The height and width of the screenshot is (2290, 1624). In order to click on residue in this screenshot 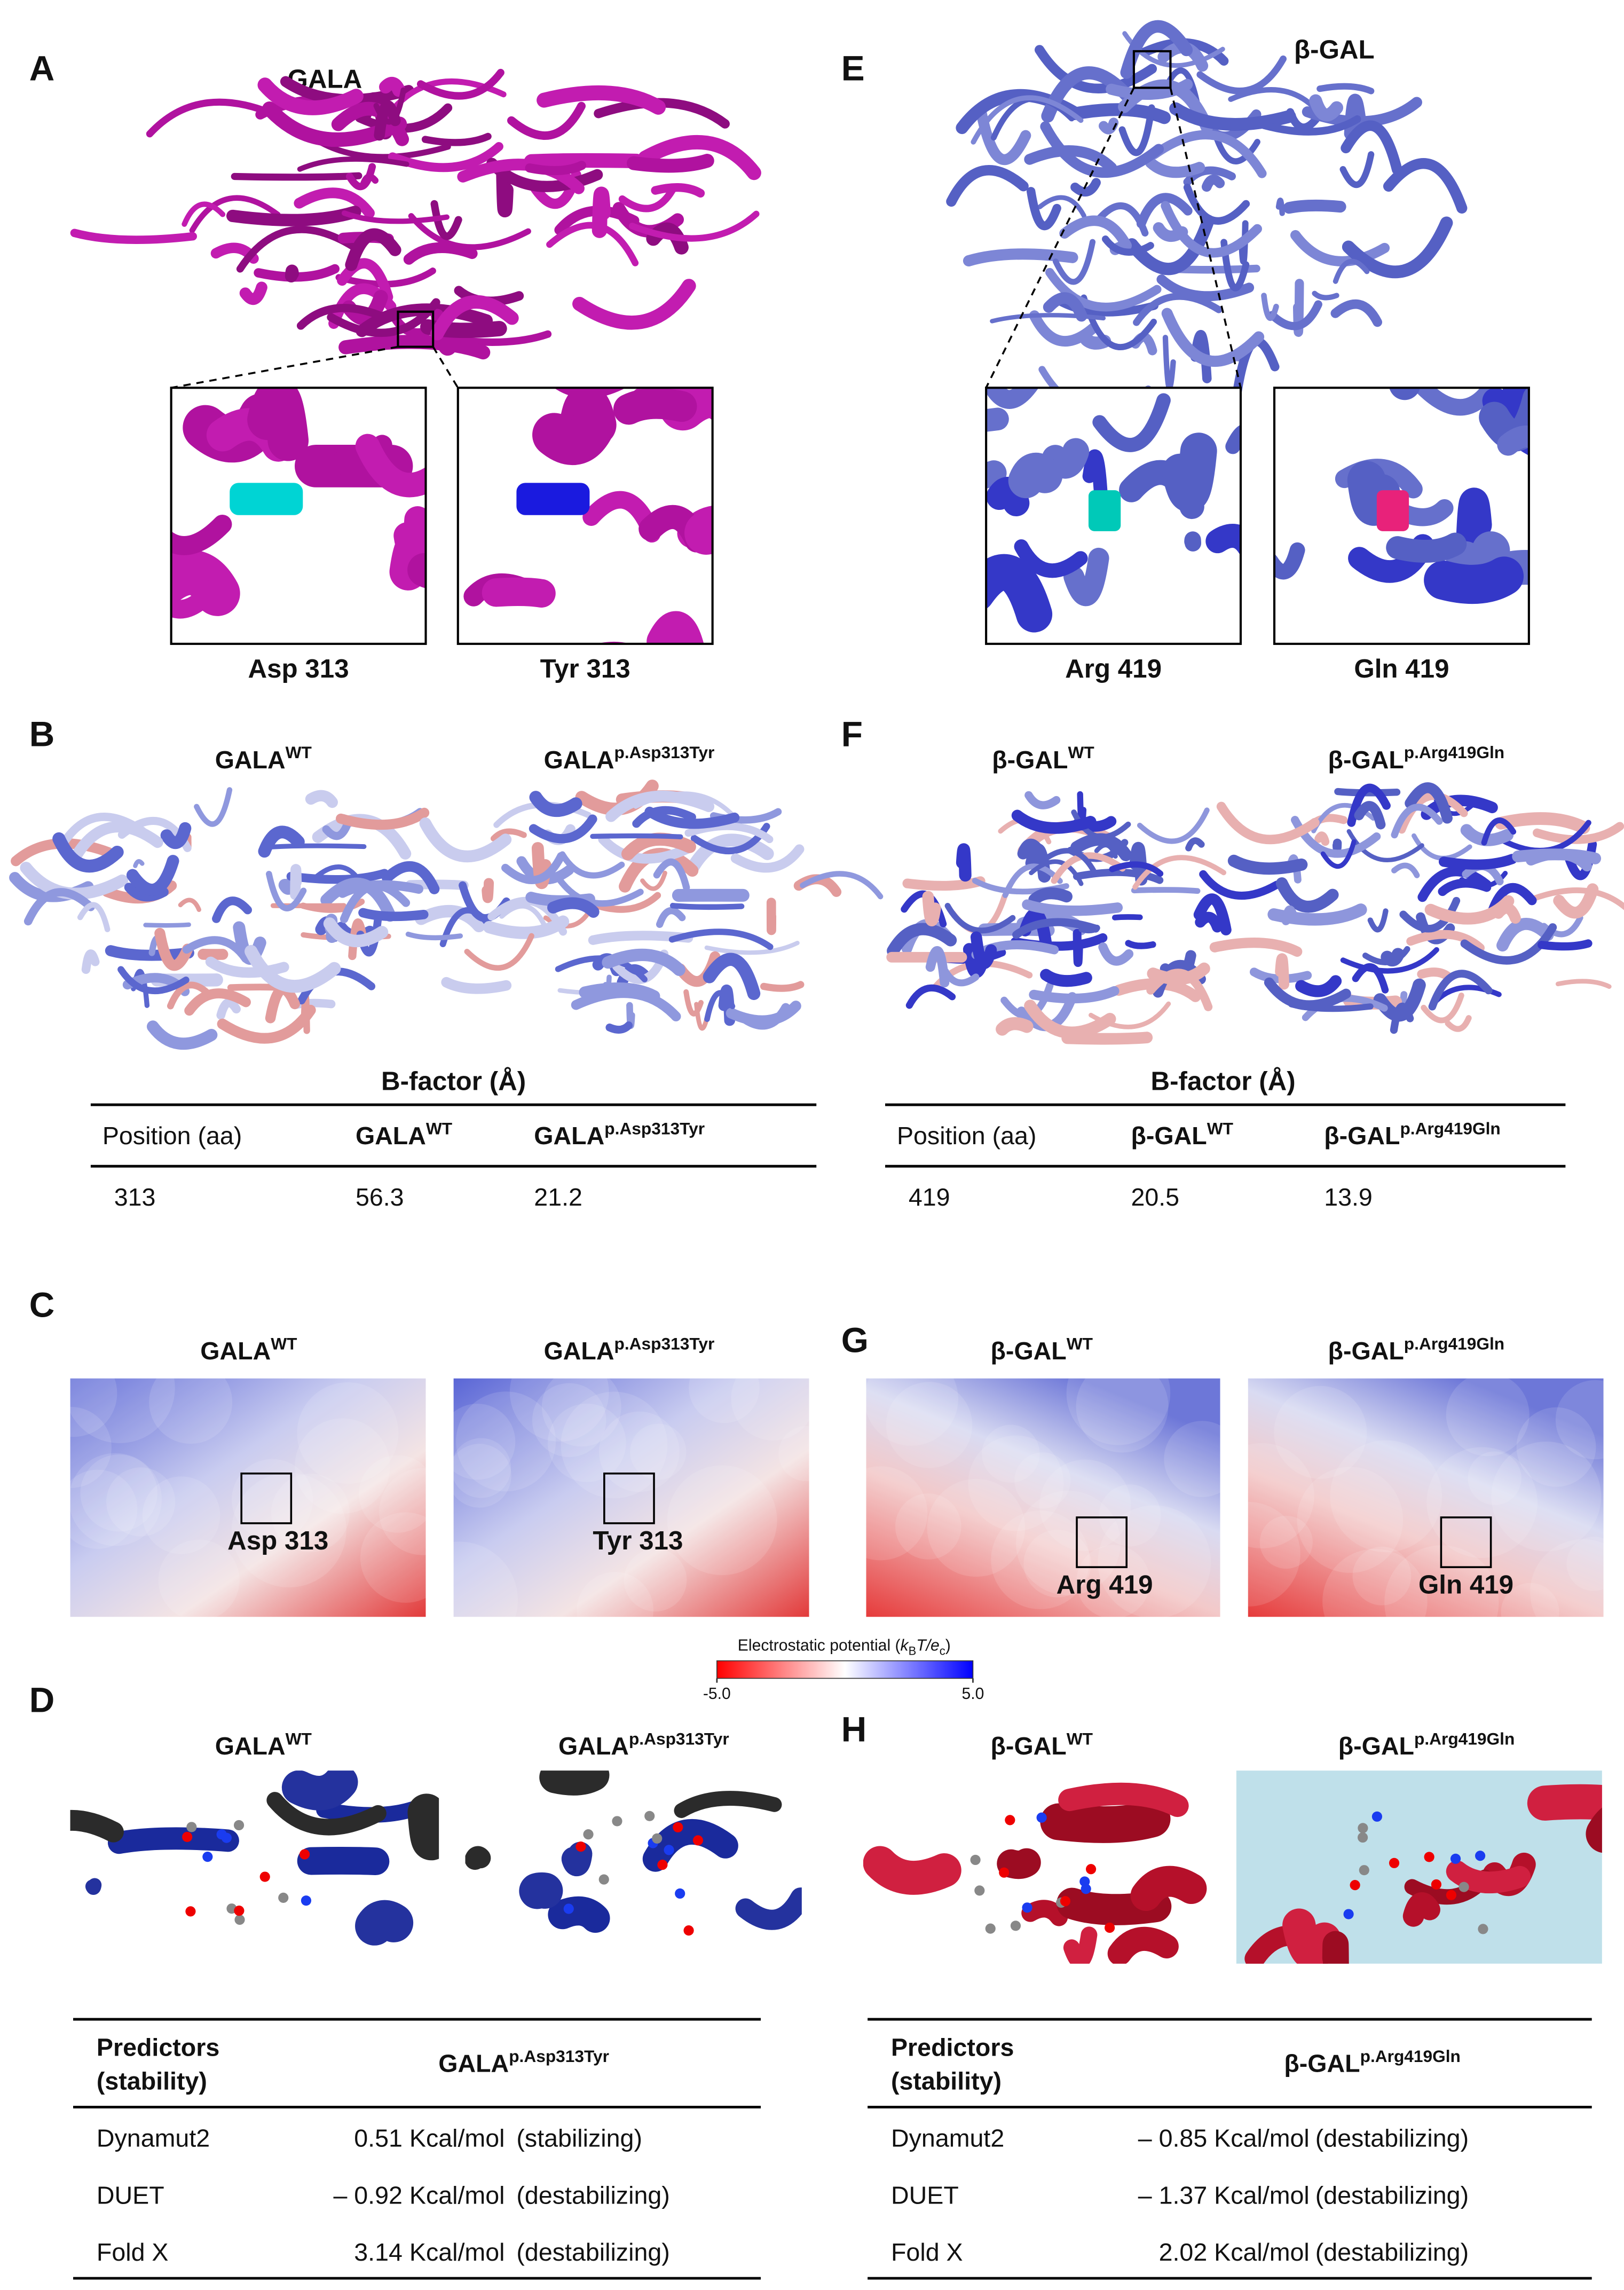, I will do `click(1104, 511)`.